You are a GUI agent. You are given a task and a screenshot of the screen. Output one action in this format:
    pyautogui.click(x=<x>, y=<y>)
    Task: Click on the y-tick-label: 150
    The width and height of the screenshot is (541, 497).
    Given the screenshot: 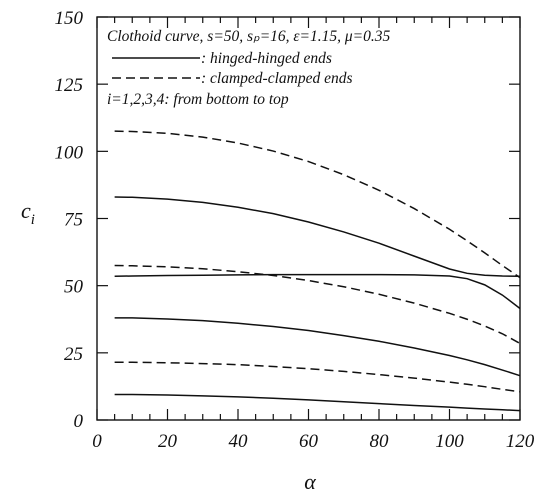 What is the action you would take?
    pyautogui.click(x=69, y=18)
    